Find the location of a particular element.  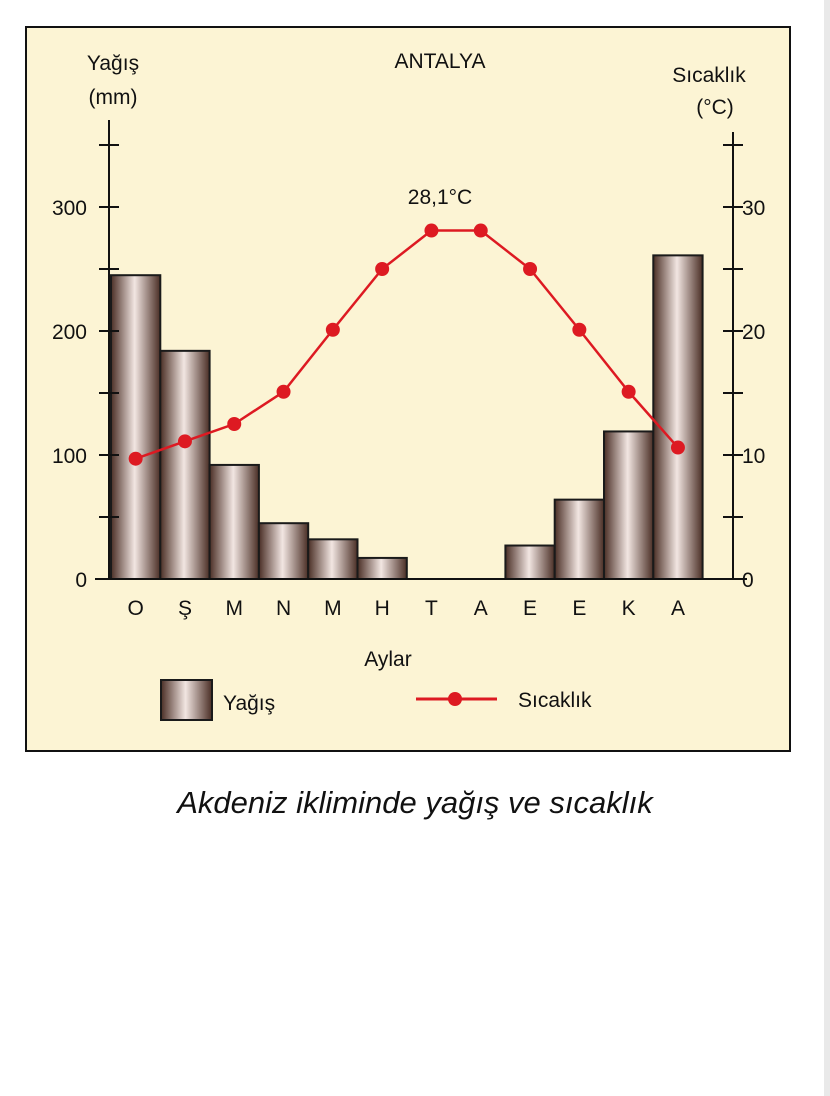

figure-caption: Akdeniz ikliminde yağış ve sıcaklık is located at coordinates (415, 802).